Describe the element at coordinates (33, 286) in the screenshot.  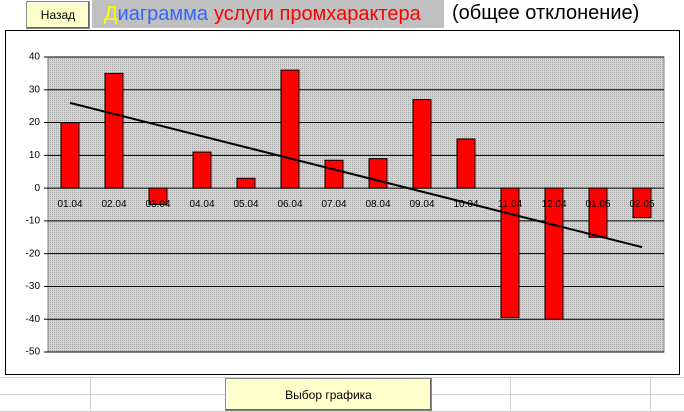
I see `y-tick-label: -30` at that location.